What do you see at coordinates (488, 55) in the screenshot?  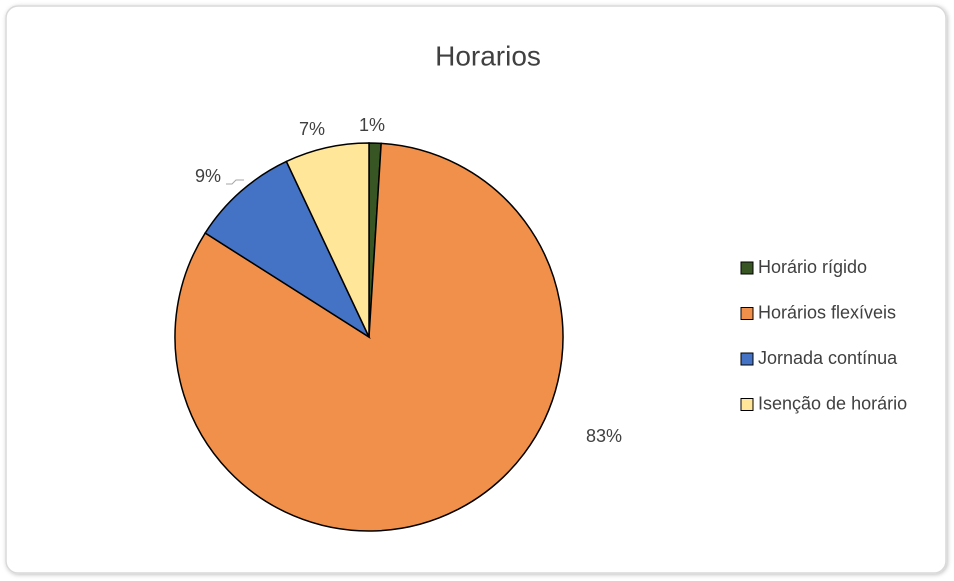 I see `chart-title: Horarios` at bounding box center [488, 55].